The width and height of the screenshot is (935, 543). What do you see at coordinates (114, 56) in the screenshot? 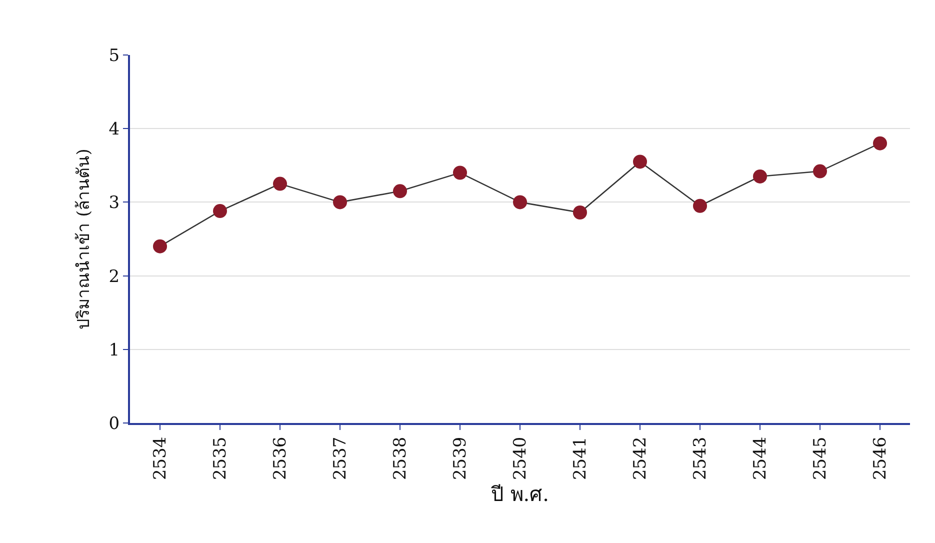
I see `y-tick-label: 5` at bounding box center [114, 56].